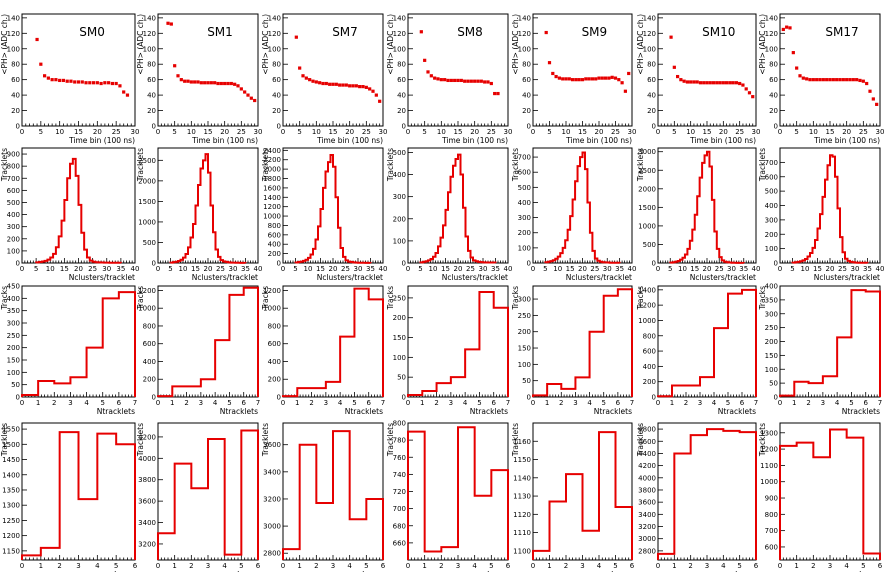 The width and height of the screenshot is (896, 572). What do you see at coordinates (640, 165) in the screenshot?
I see `y-axis-label: Tracklets` at bounding box center [640, 165].